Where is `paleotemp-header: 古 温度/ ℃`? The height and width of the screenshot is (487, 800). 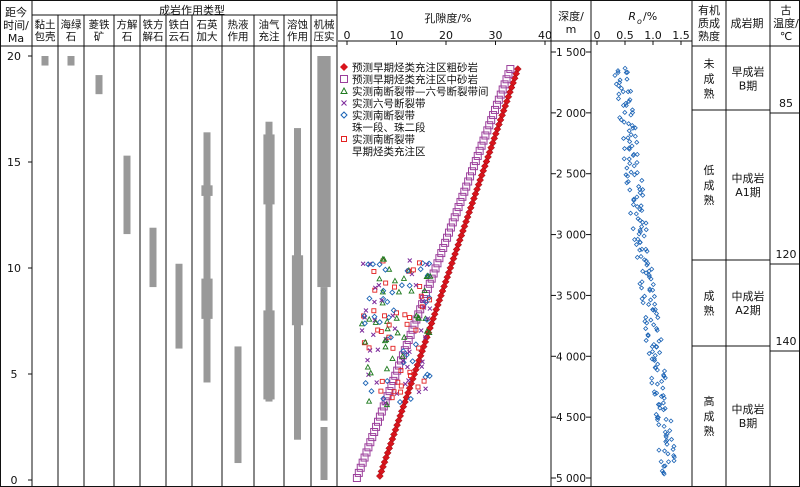
paleotemp-header: 古 温度/ ℃ is located at coordinates (786, 23).